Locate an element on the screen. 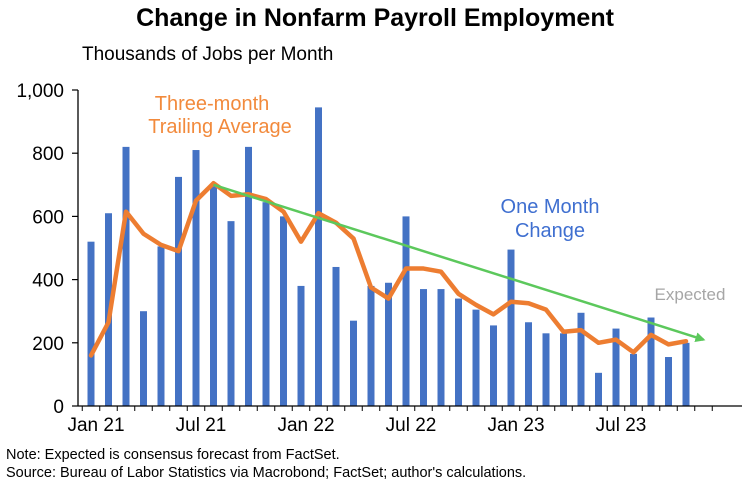 This screenshot has width=750, height=485. y-tick-label: 0 is located at coordinates (58, 407).